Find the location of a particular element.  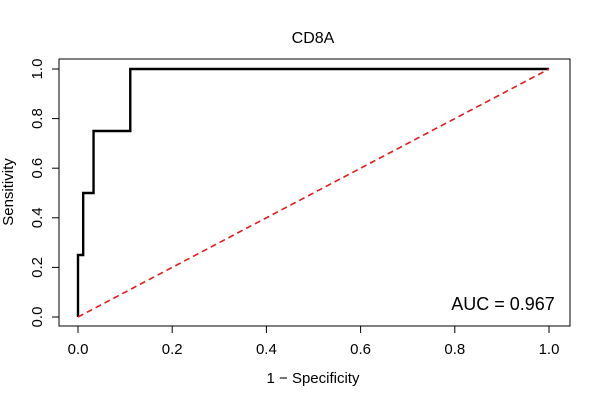

y-tick-label: 1.0 is located at coordinates (37, 69).